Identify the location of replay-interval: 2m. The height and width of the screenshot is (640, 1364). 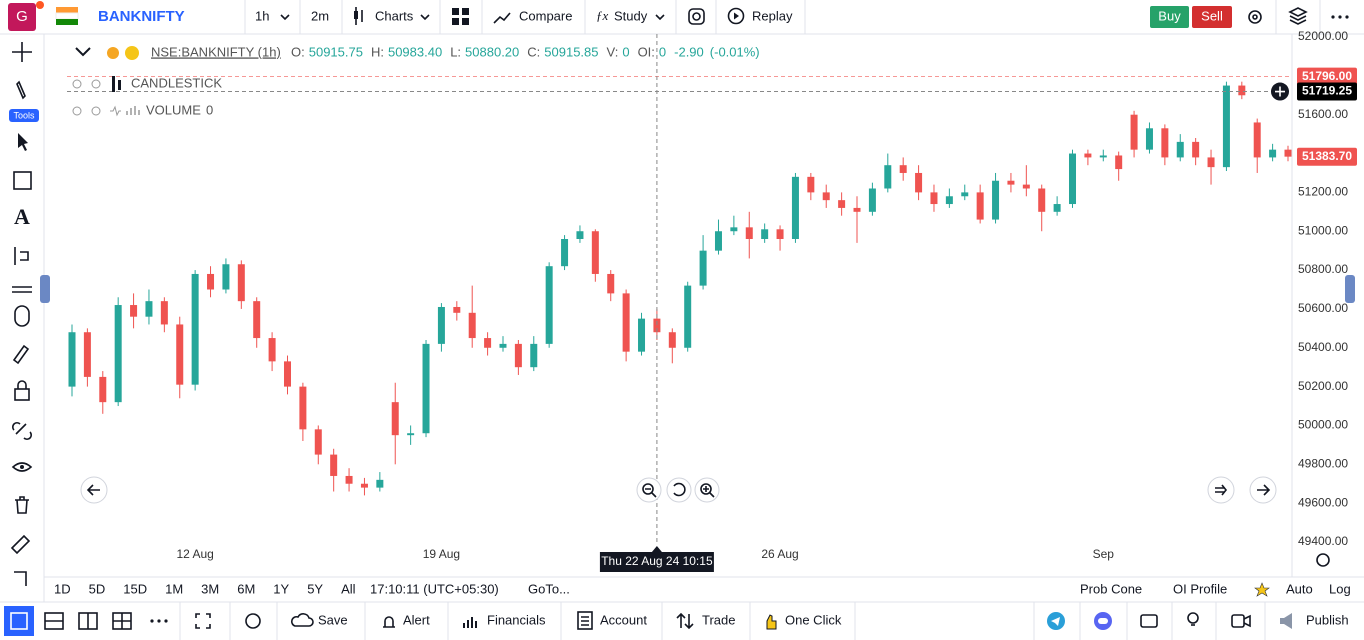
(320, 15).